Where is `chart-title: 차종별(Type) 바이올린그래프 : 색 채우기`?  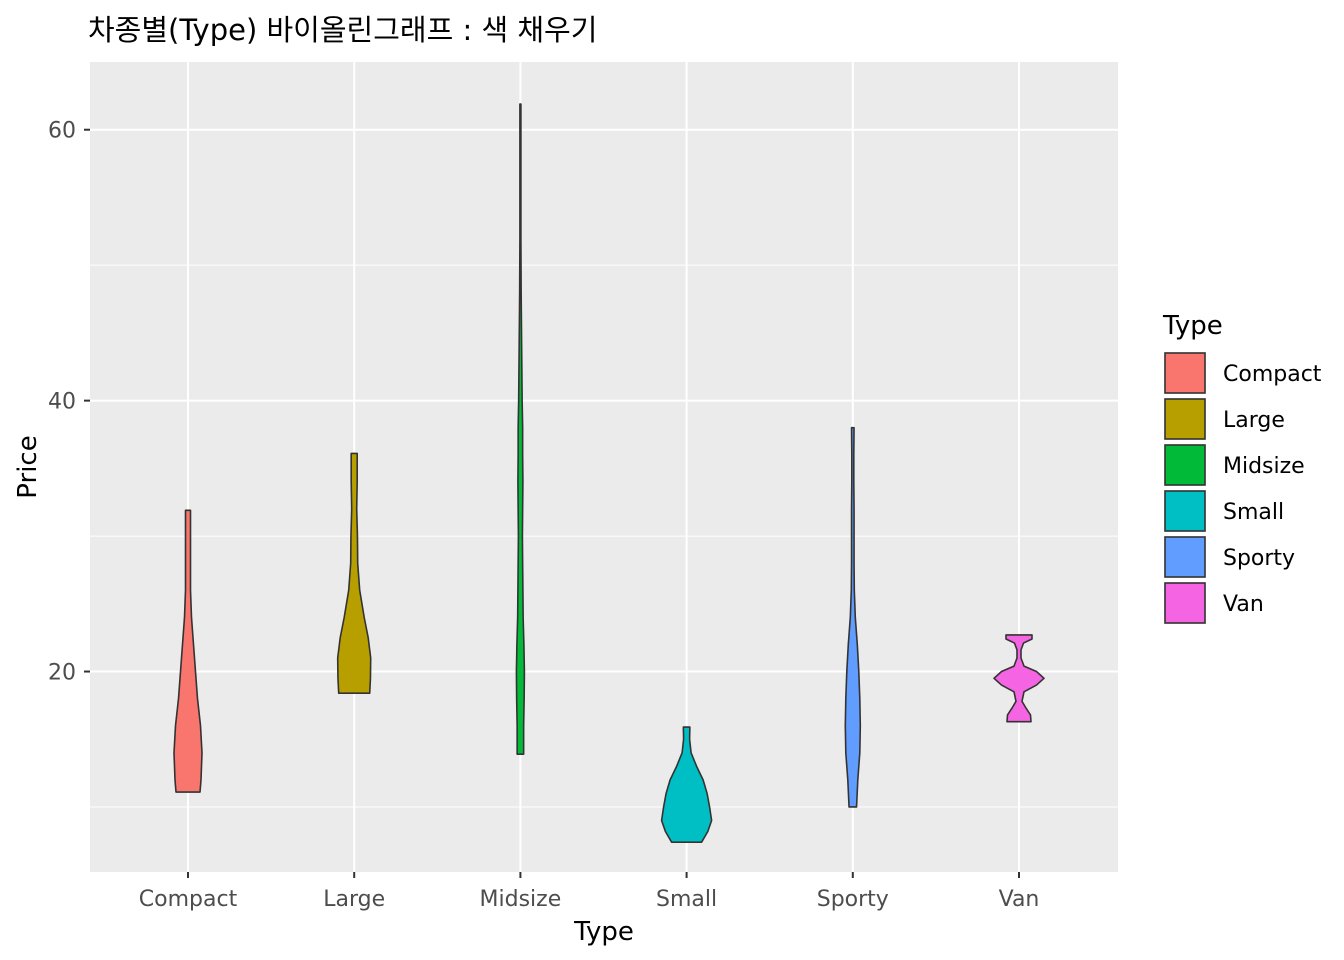 chart-title: 차종별(Type) 바이올린그래프 : 색 채우기 is located at coordinates (342, 30).